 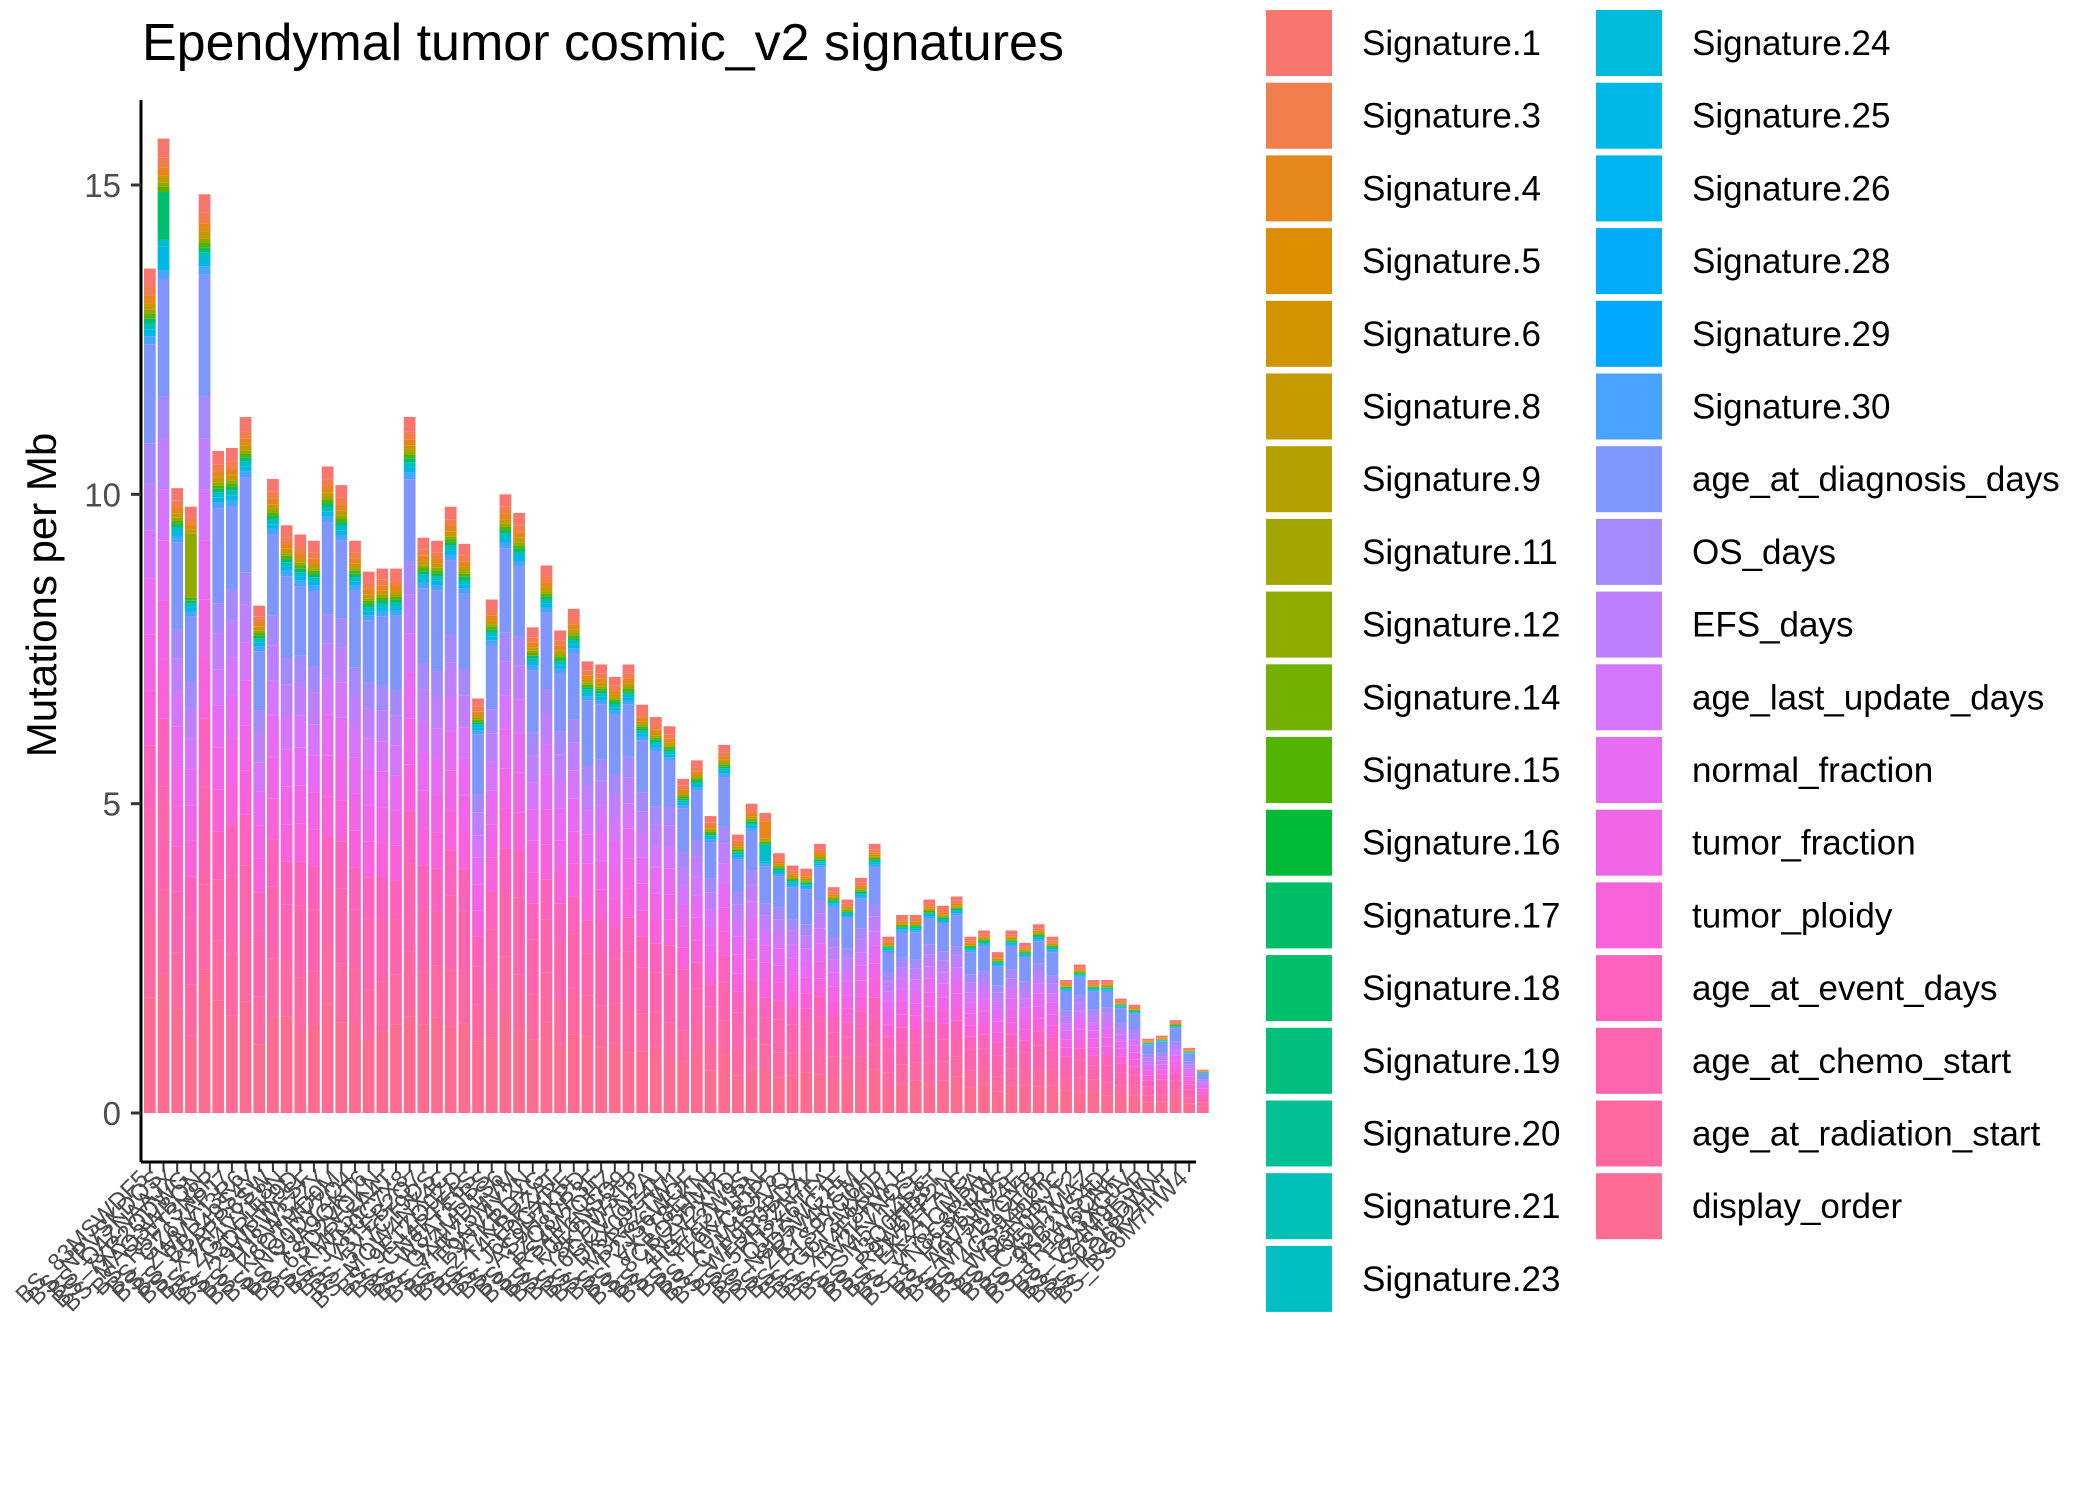 I want to click on bar-segment-tumor_ploidy, so click(x=861, y=1004).